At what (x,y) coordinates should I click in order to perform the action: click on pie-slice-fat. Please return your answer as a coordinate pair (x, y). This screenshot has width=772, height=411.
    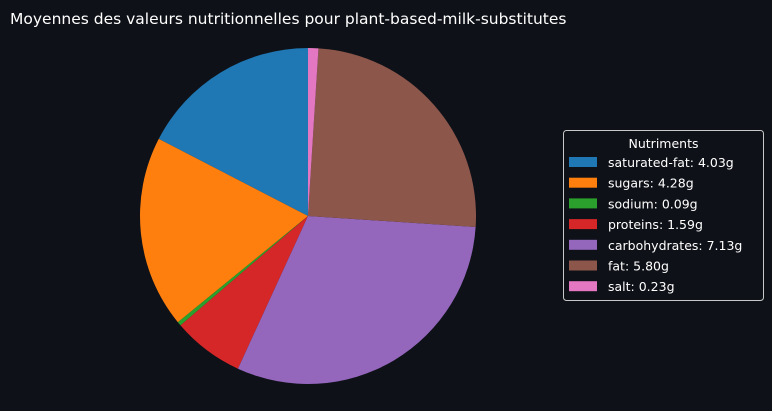
    Looking at the image, I should click on (392, 138).